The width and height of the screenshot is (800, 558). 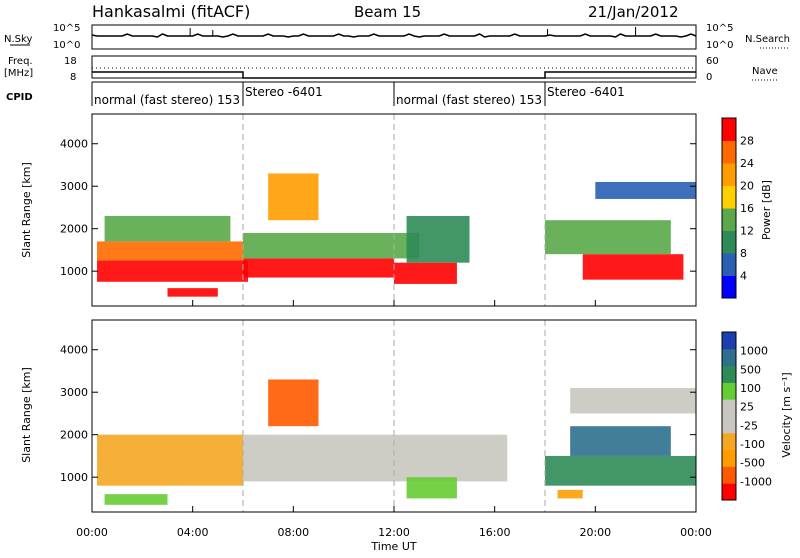 I want to click on nsky-line, so click(x=394, y=35).